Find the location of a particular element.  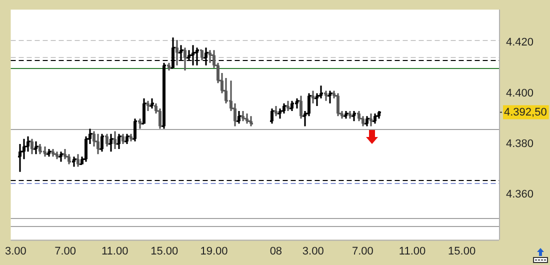

y-tick-label: 4.420 is located at coordinates (520, 42).